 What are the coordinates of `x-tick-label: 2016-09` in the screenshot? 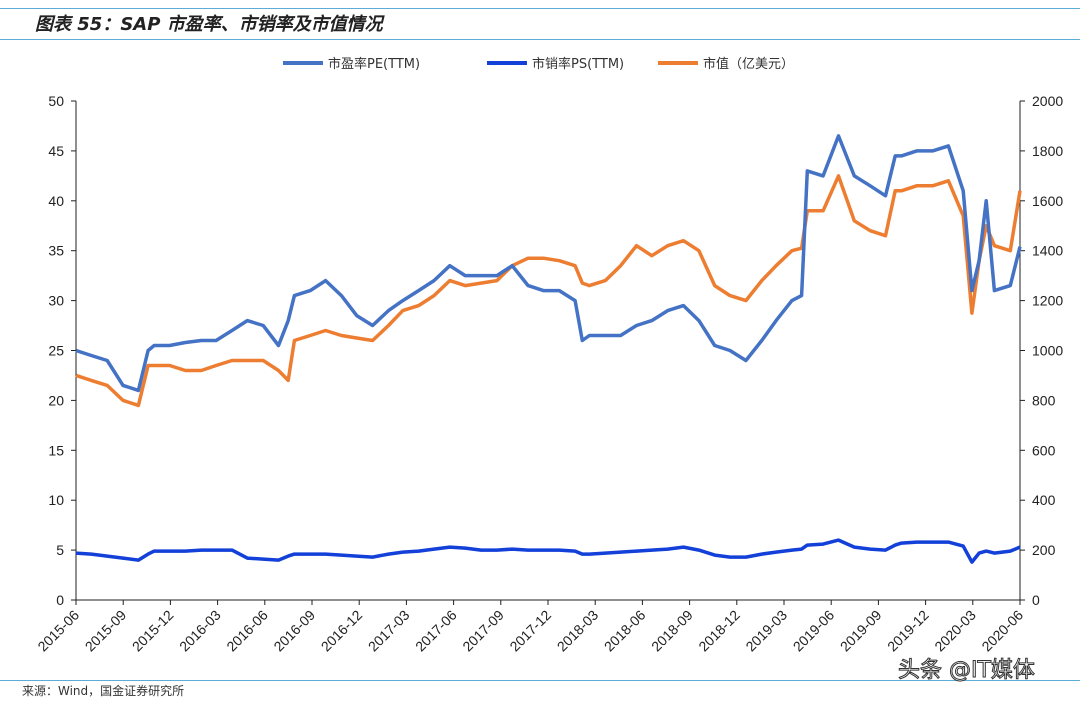 It's located at (294, 631).